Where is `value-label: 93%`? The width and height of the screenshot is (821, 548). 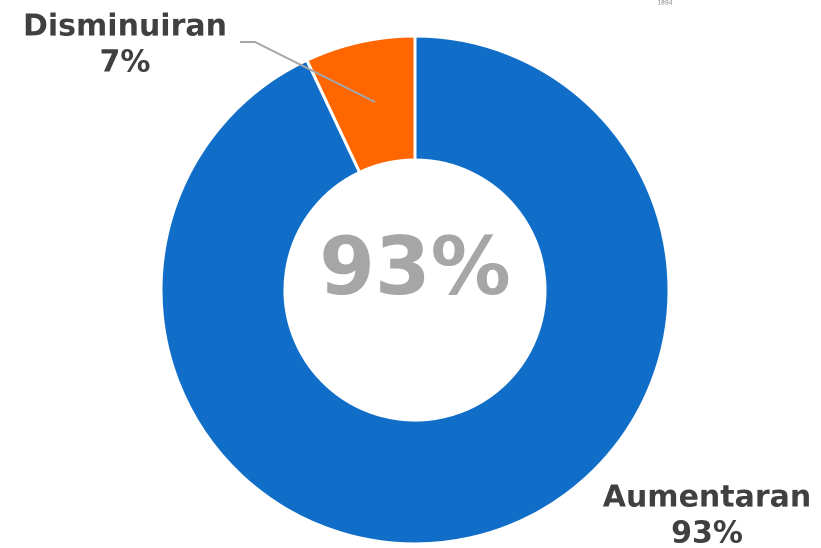 value-label: 93% is located at coordinates (707, 532).